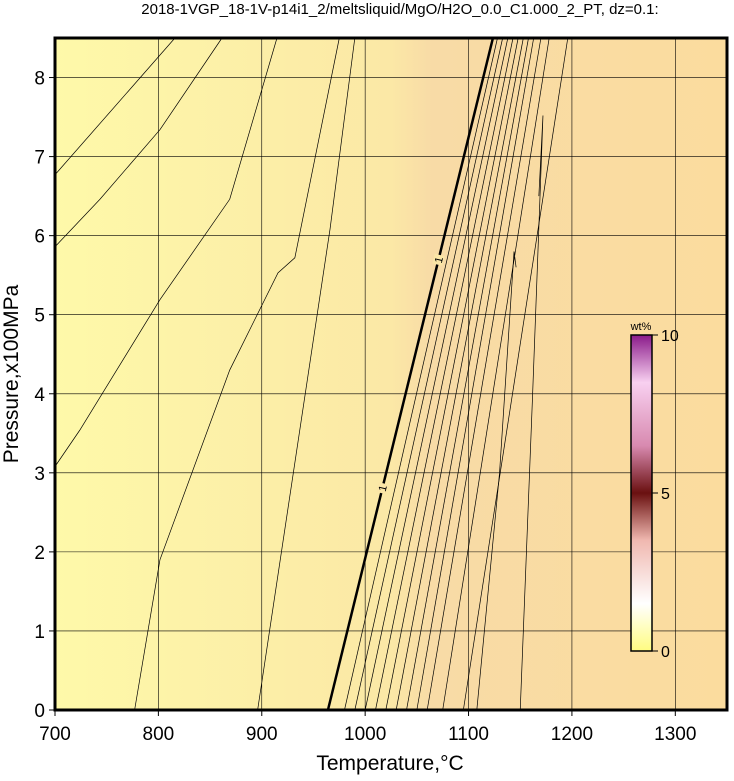 This screenshot has height=781, width=734. I want to click on x-tick-label: 1300, so click(675, 734).